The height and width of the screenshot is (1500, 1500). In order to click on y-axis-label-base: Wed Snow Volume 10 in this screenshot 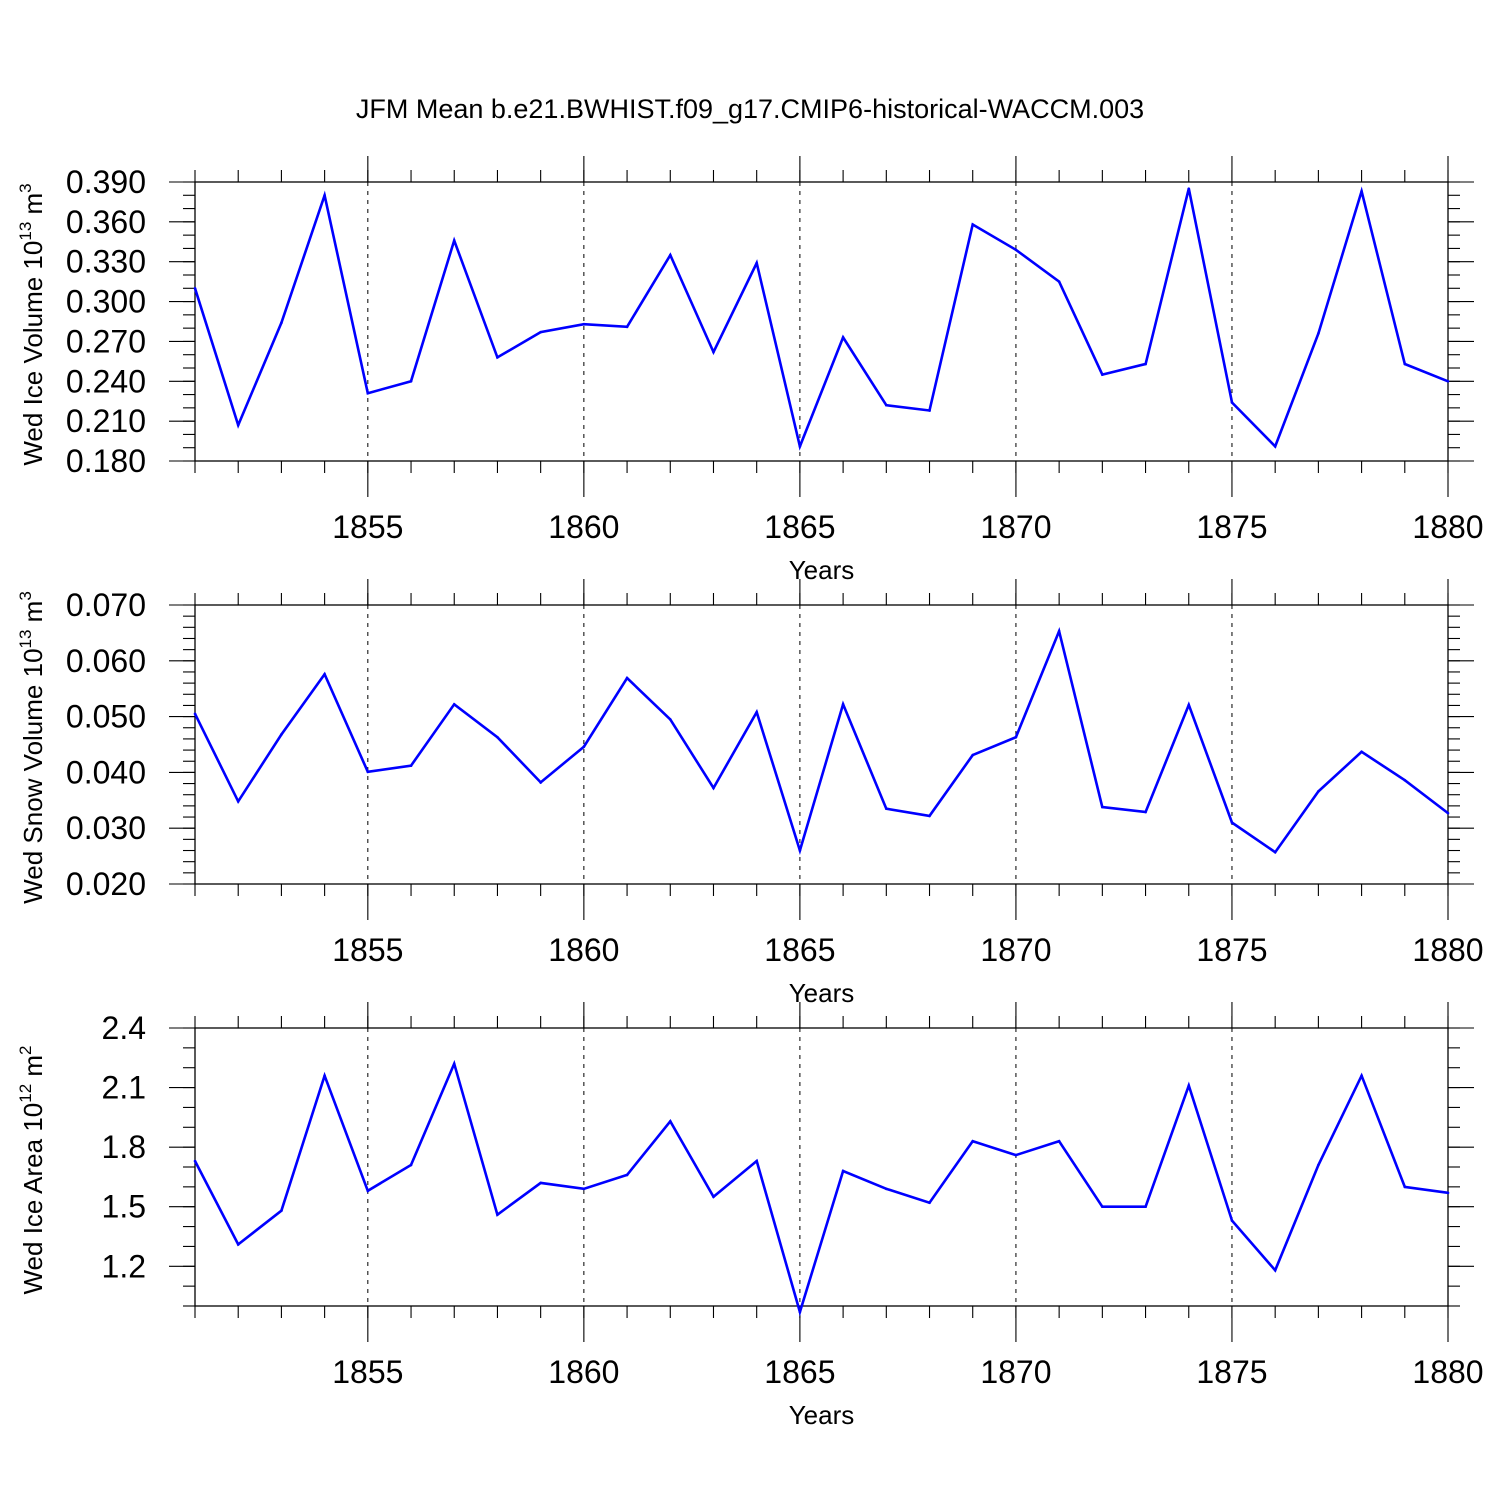, I will do `click(33, 775)`.